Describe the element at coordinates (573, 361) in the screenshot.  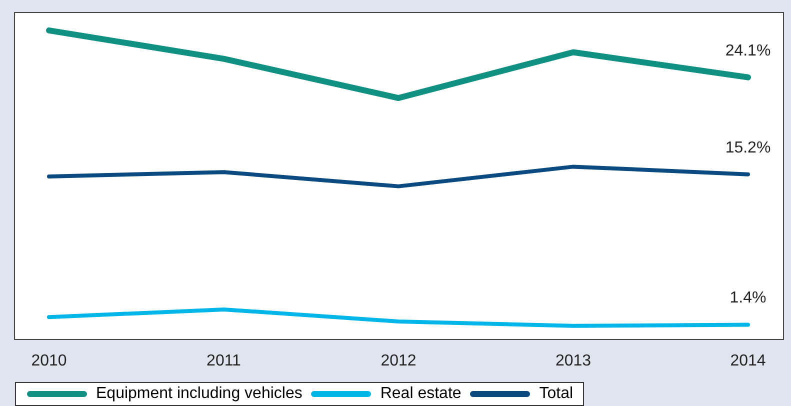
I see `x-tick-label: 2013` at that location.